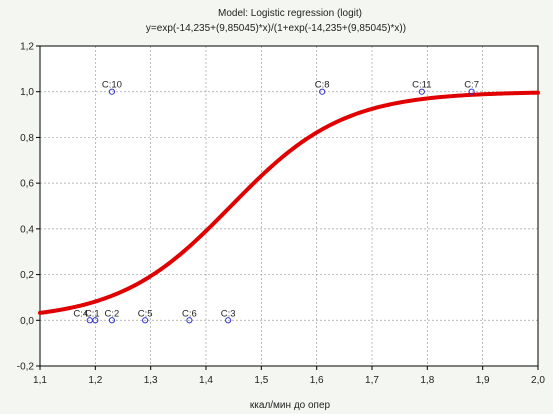 The height and width of the screenshot is (414, 553). What do you see at coordinates (145, 313) in the screenshot?
I see `data-point-label: C:5` at bounding box center [145, 313].